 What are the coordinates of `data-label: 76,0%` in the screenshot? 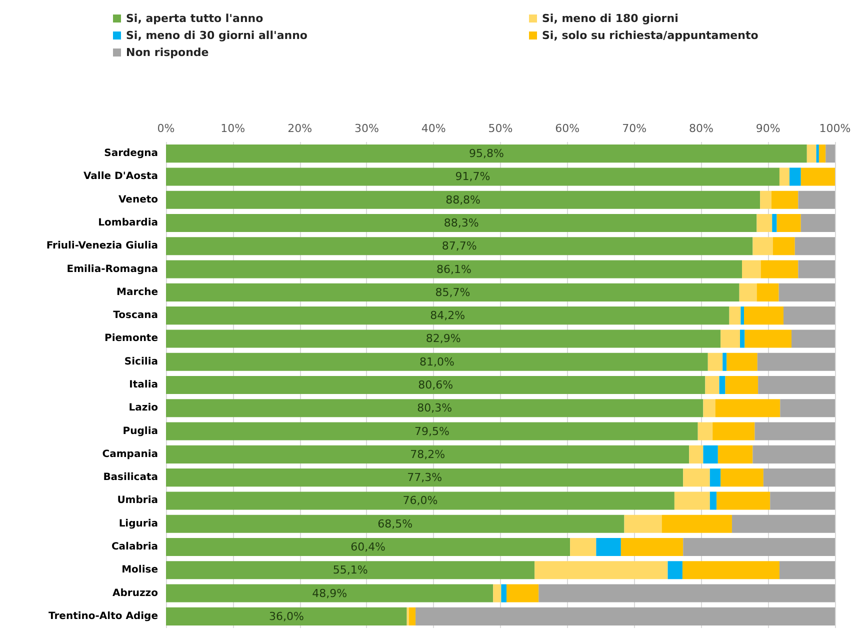 It's located at (420, 501).